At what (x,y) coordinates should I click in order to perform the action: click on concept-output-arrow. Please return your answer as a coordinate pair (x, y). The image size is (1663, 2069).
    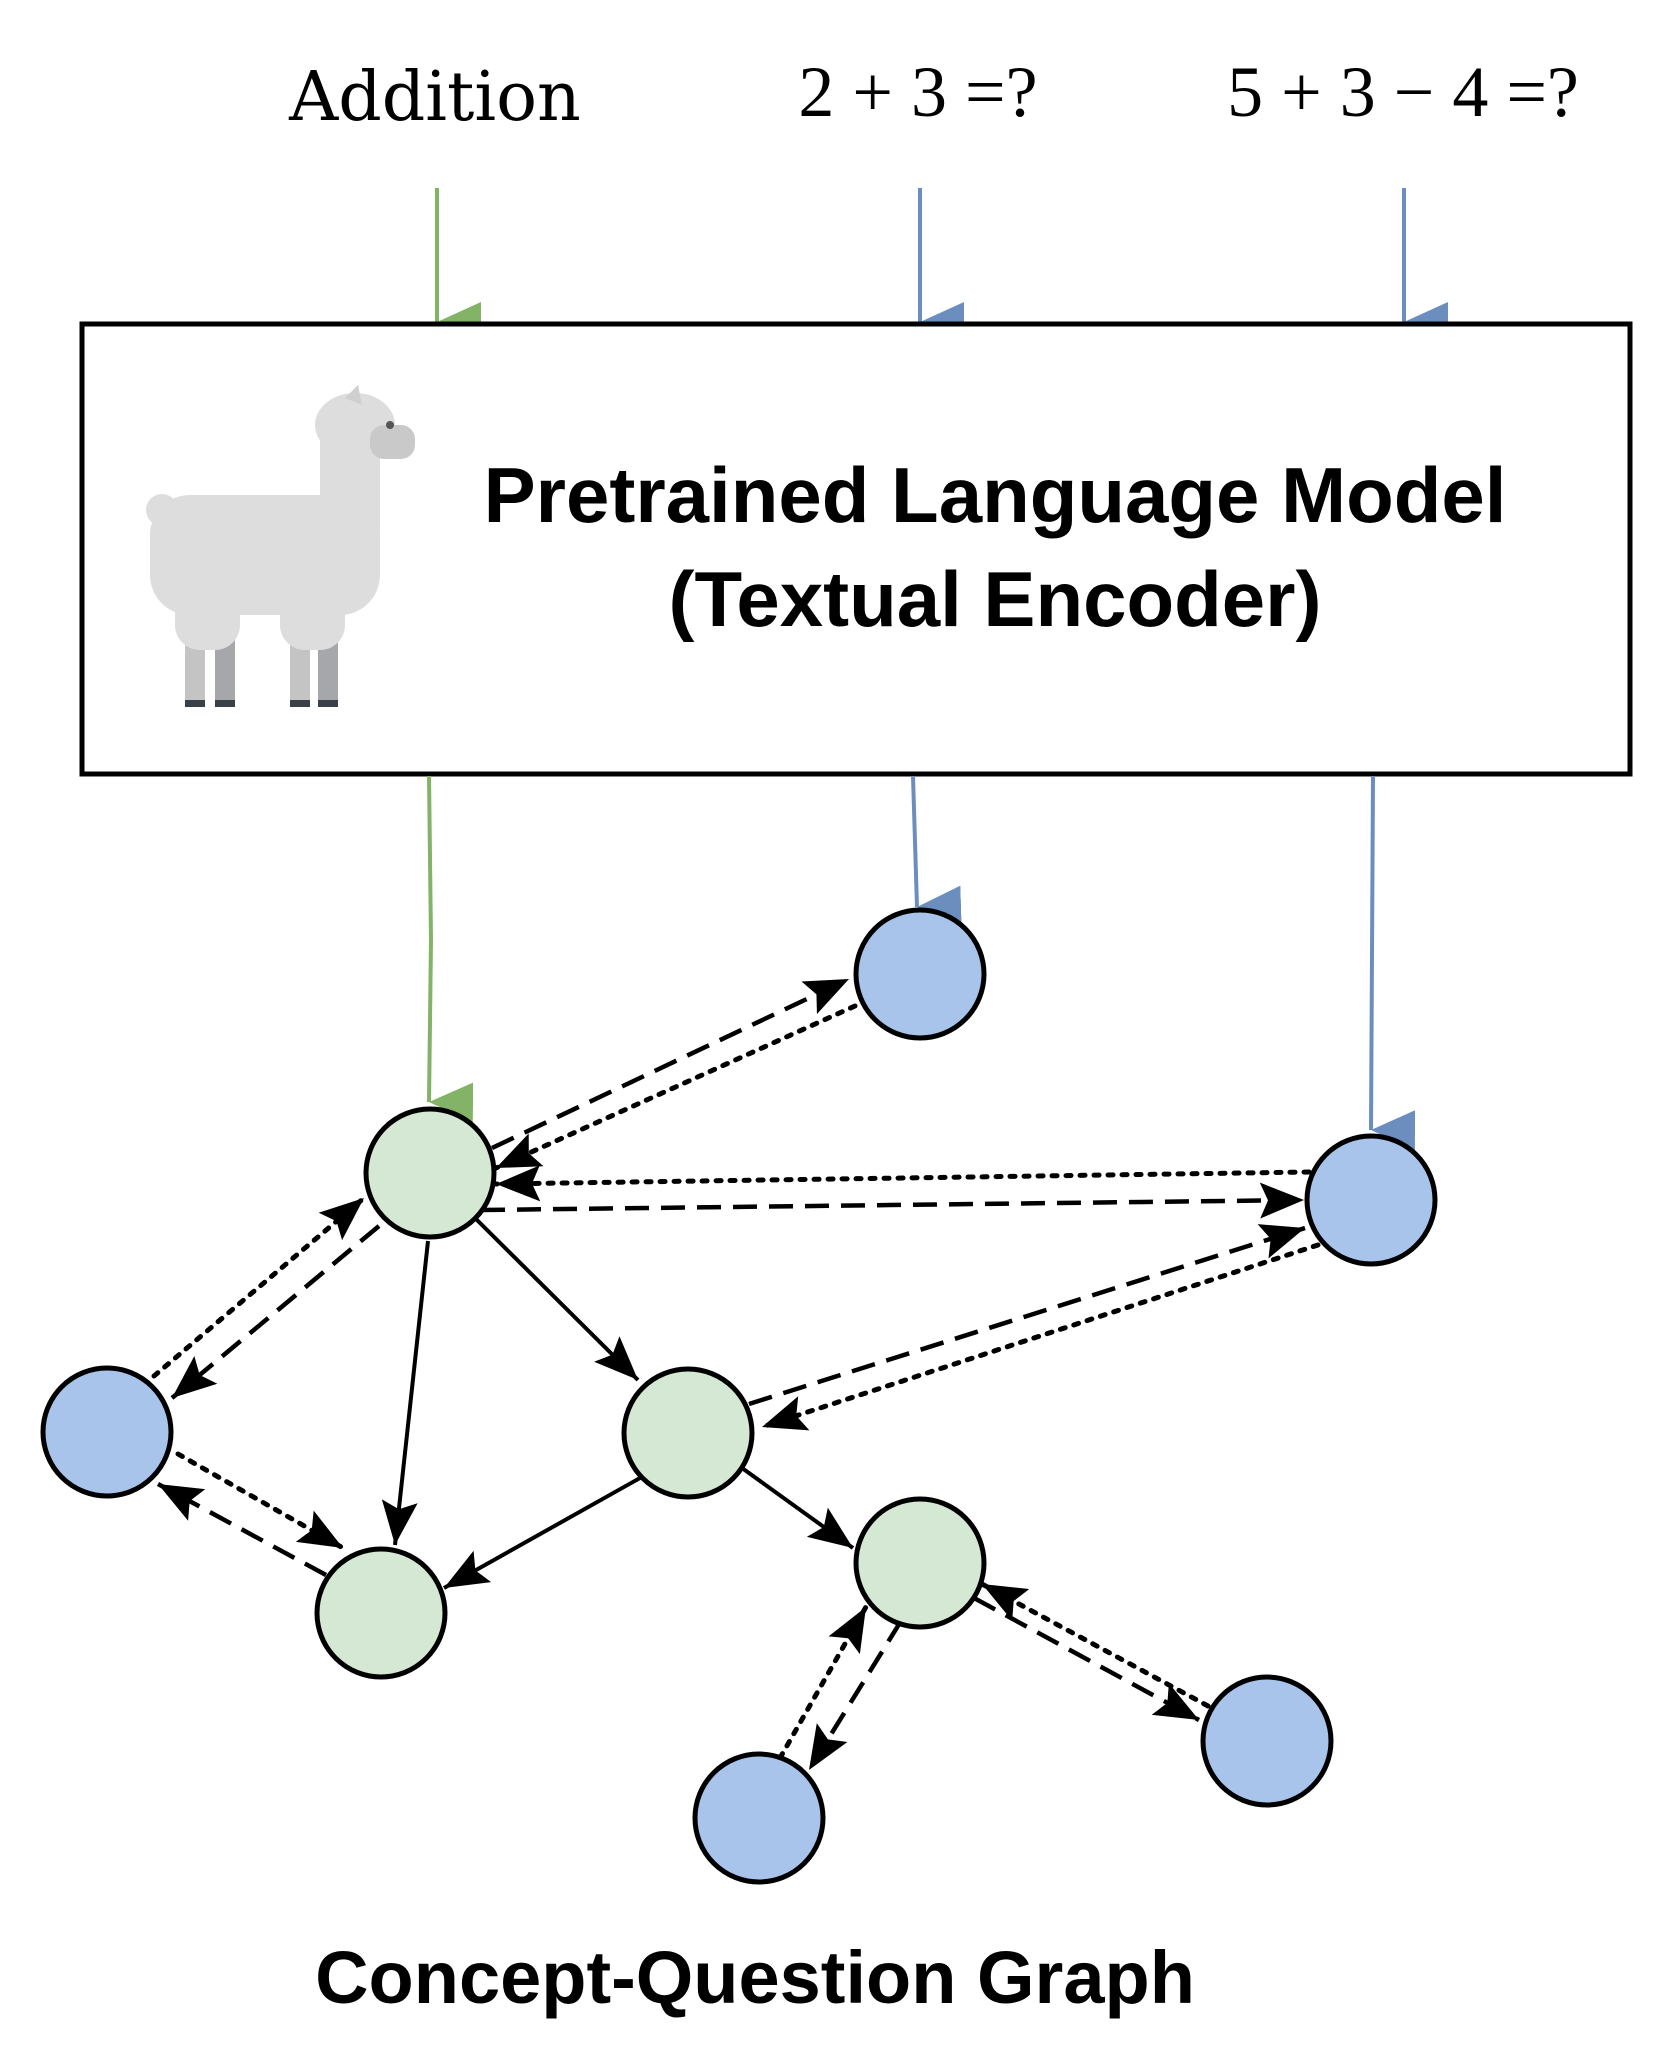
    Looking at the image, I should click on (450, 949).